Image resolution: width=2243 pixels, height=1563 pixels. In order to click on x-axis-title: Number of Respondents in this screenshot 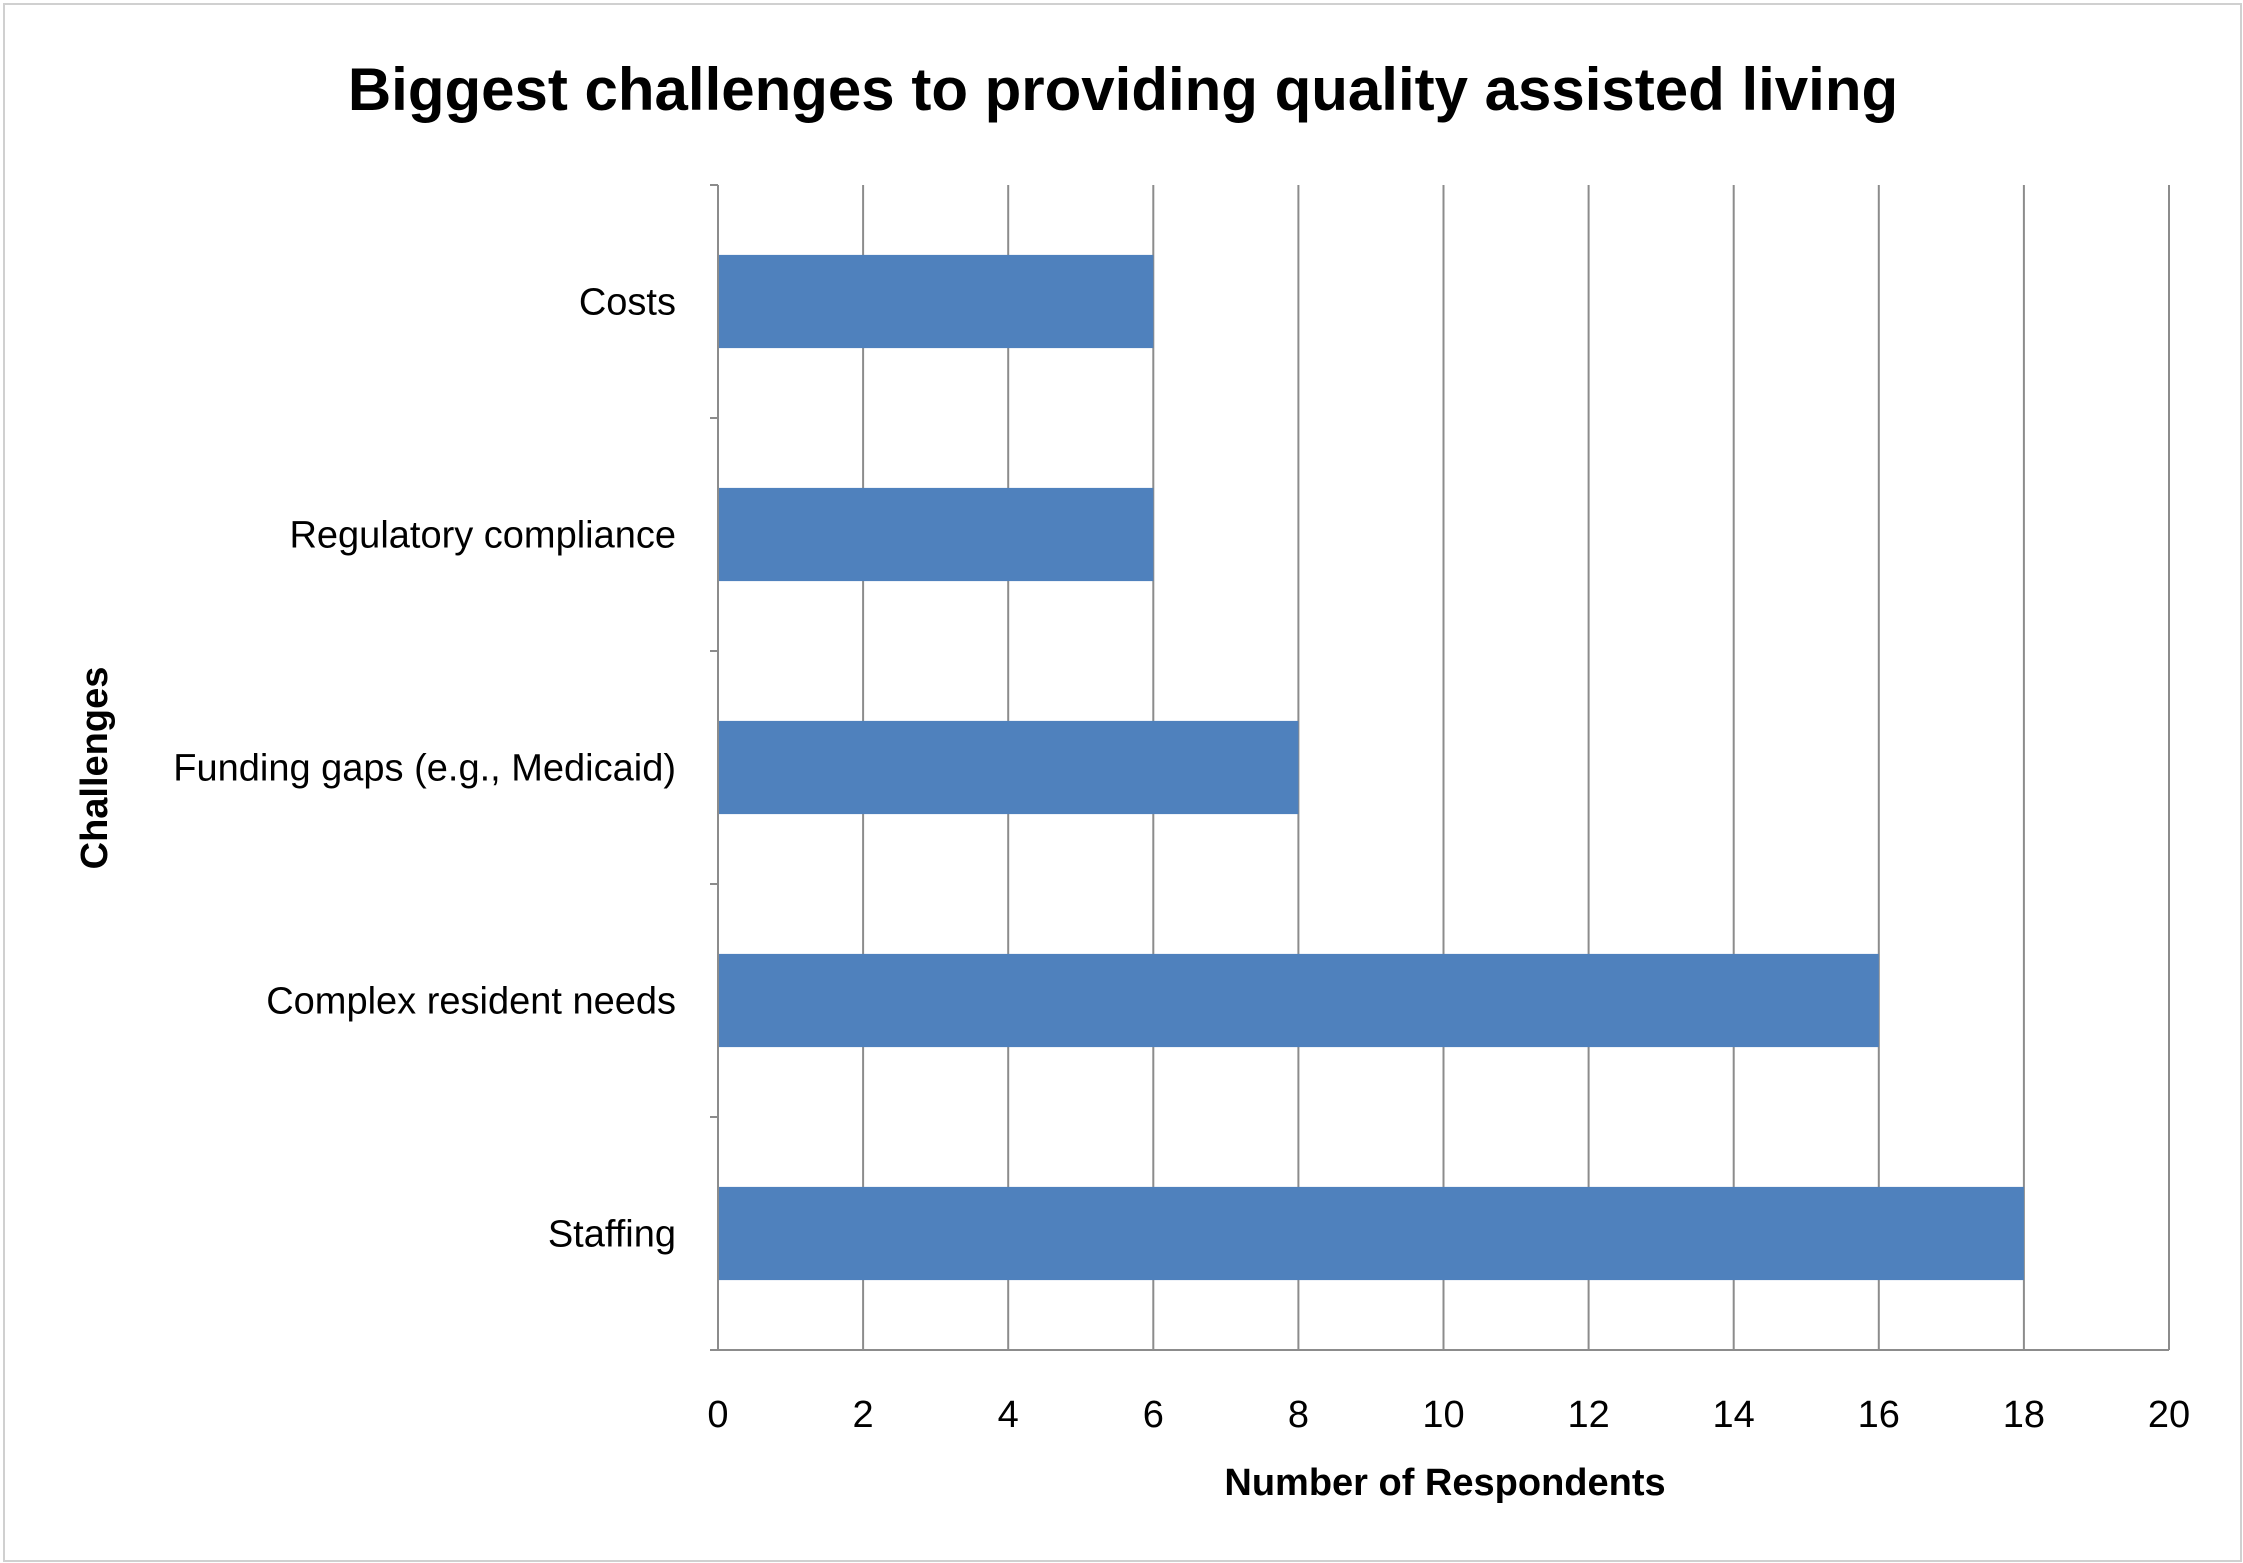, I will do `click(1444, 1483)`.